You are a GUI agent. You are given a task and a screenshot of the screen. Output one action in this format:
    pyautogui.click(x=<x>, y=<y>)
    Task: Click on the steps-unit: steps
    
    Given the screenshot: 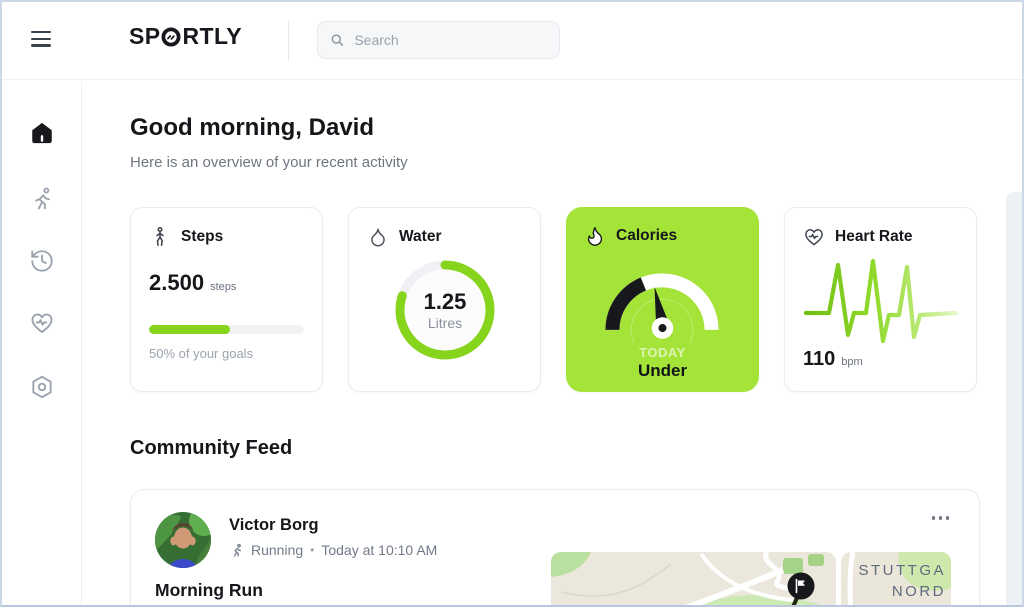 What is the action you would take?
    pyautogui.click(x=223, y=287)
    